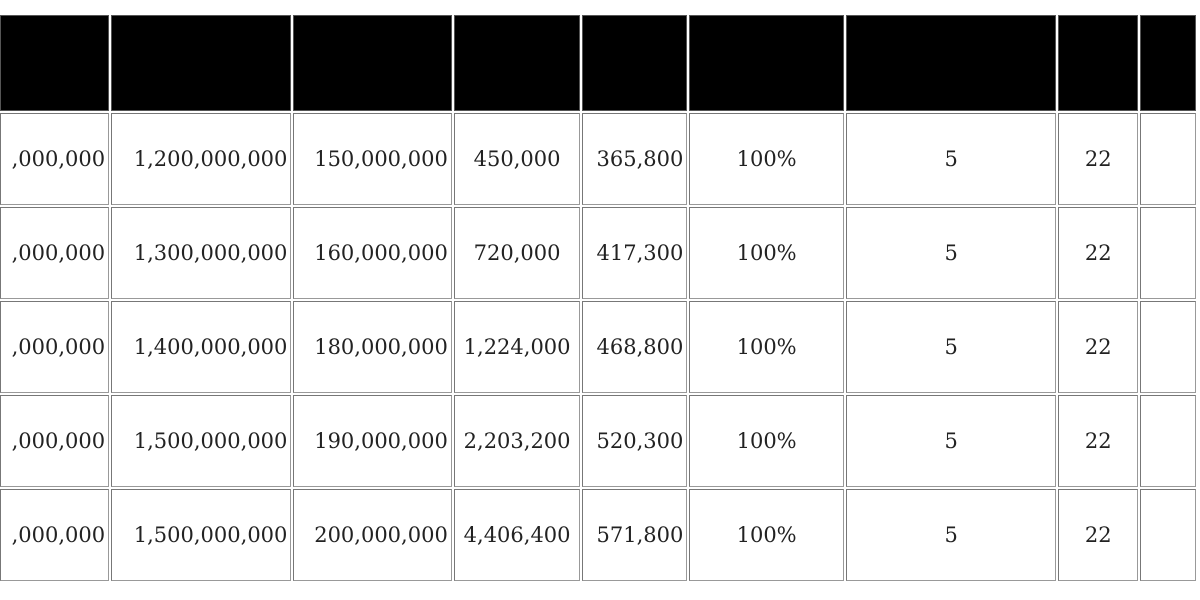 This screenshot has width=1200, height=600. I want to click on table-cell: 1,300,000,000, so click(201, 253).